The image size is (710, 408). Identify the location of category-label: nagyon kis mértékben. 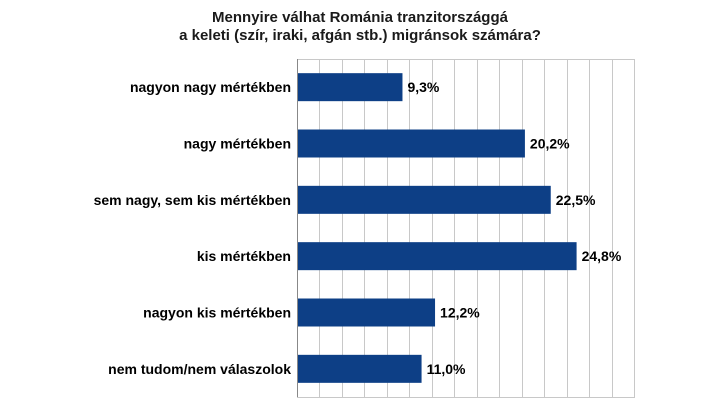
(217, 313).